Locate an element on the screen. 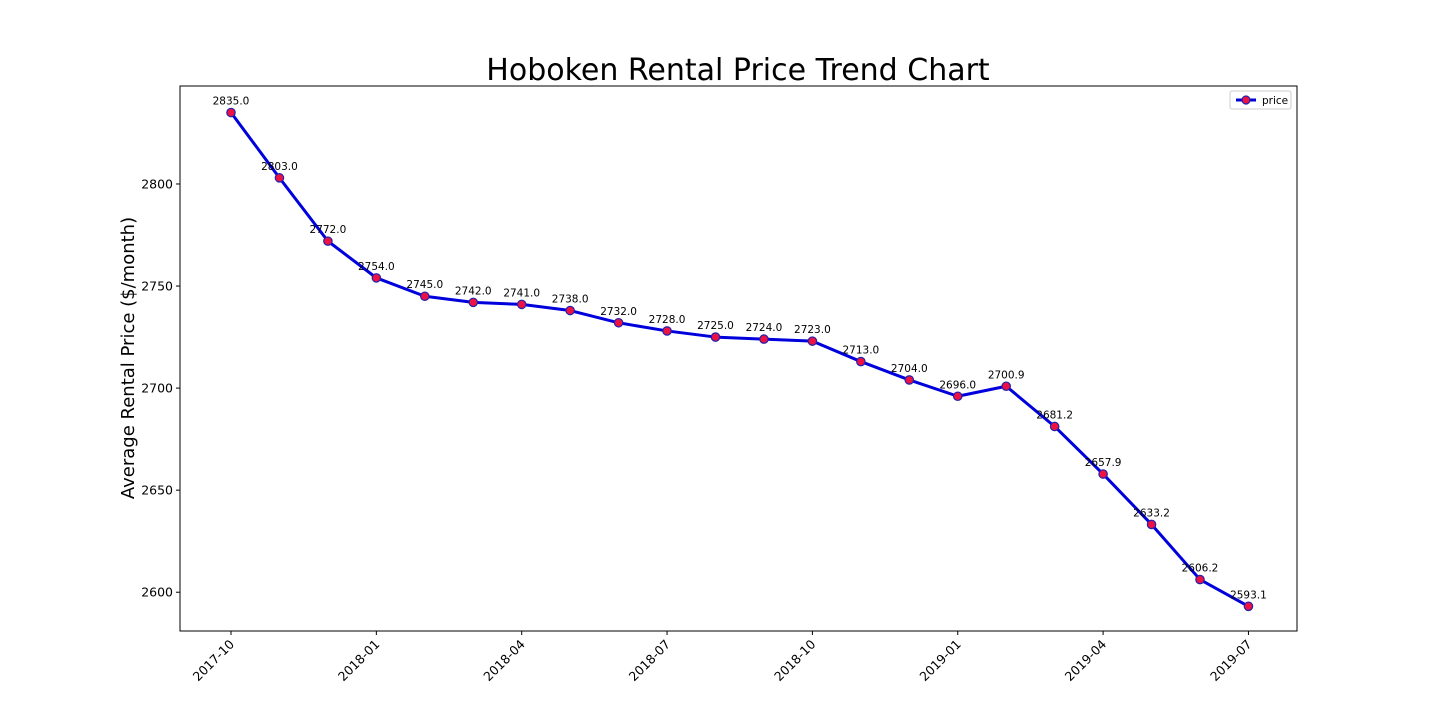 This screenshot has width=1440, height=724. data-label: 2772.0 is located at coordinates (328, 230).